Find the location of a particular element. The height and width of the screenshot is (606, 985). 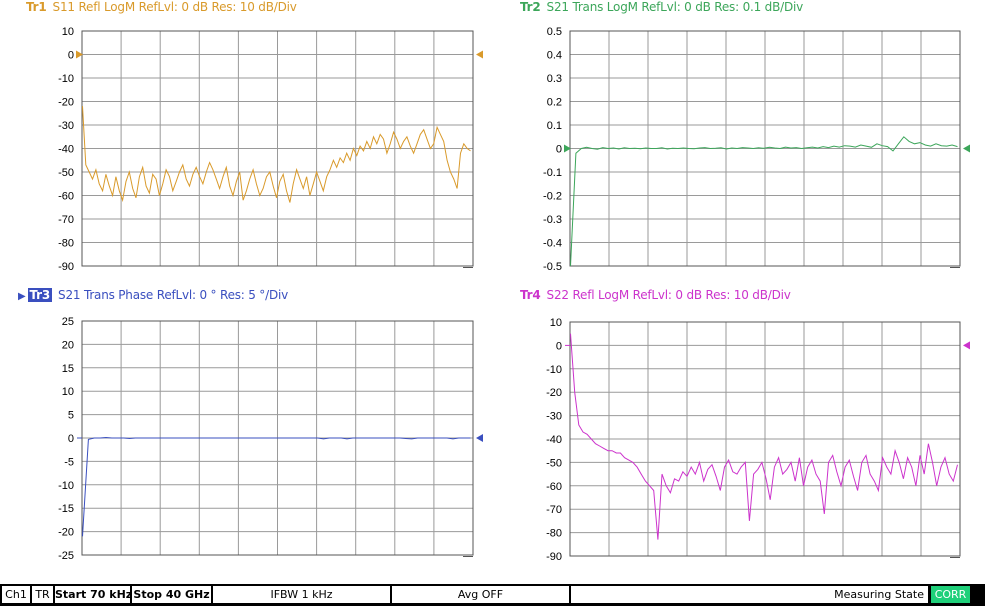

y-tick-label: -0.2 is located at coordinates (552, 197).